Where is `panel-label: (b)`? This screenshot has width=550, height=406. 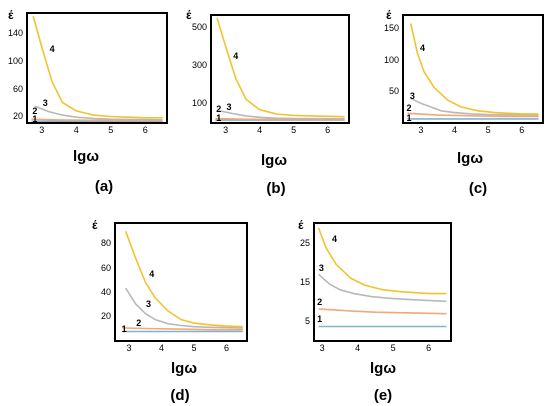
panel-label: (b) is located at coordinates (276, 188).